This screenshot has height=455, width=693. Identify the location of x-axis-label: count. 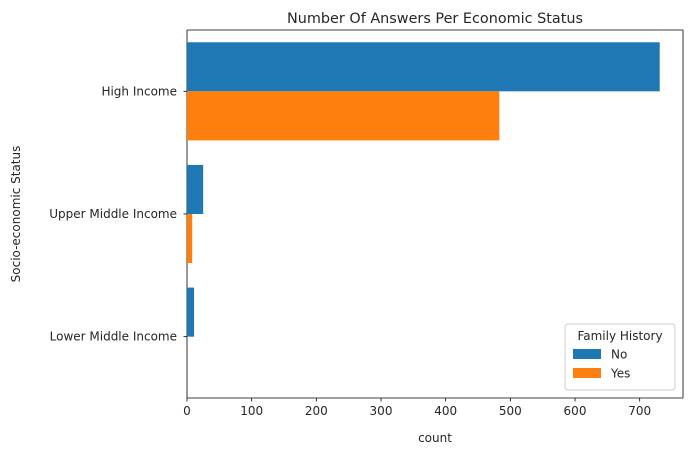
(435, 438).